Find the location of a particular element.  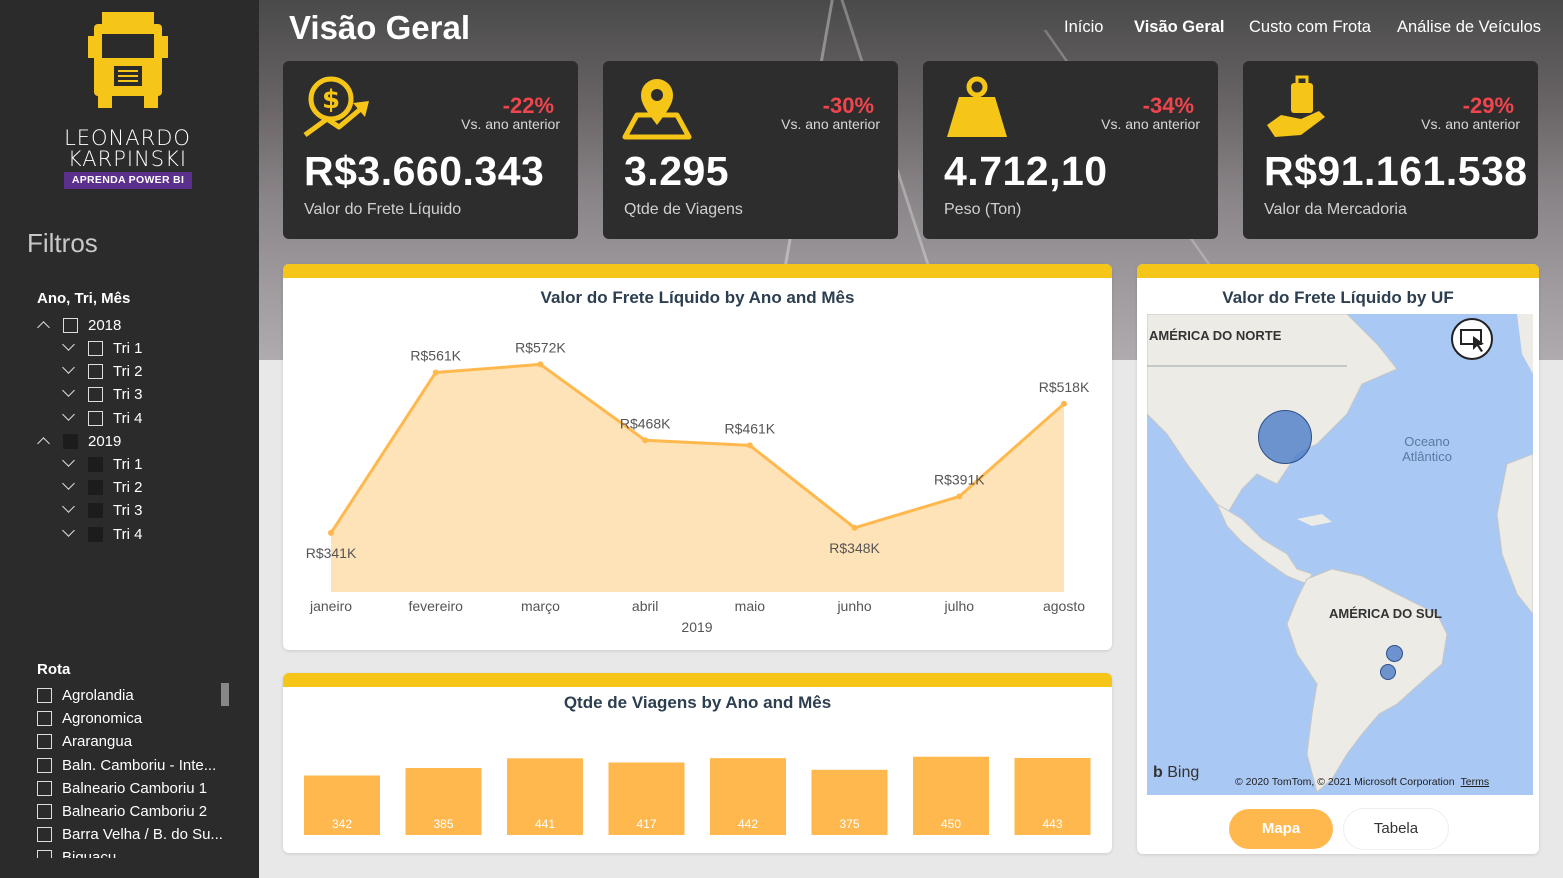

bar-value-label: 441 is located at coordinates (545, 824).